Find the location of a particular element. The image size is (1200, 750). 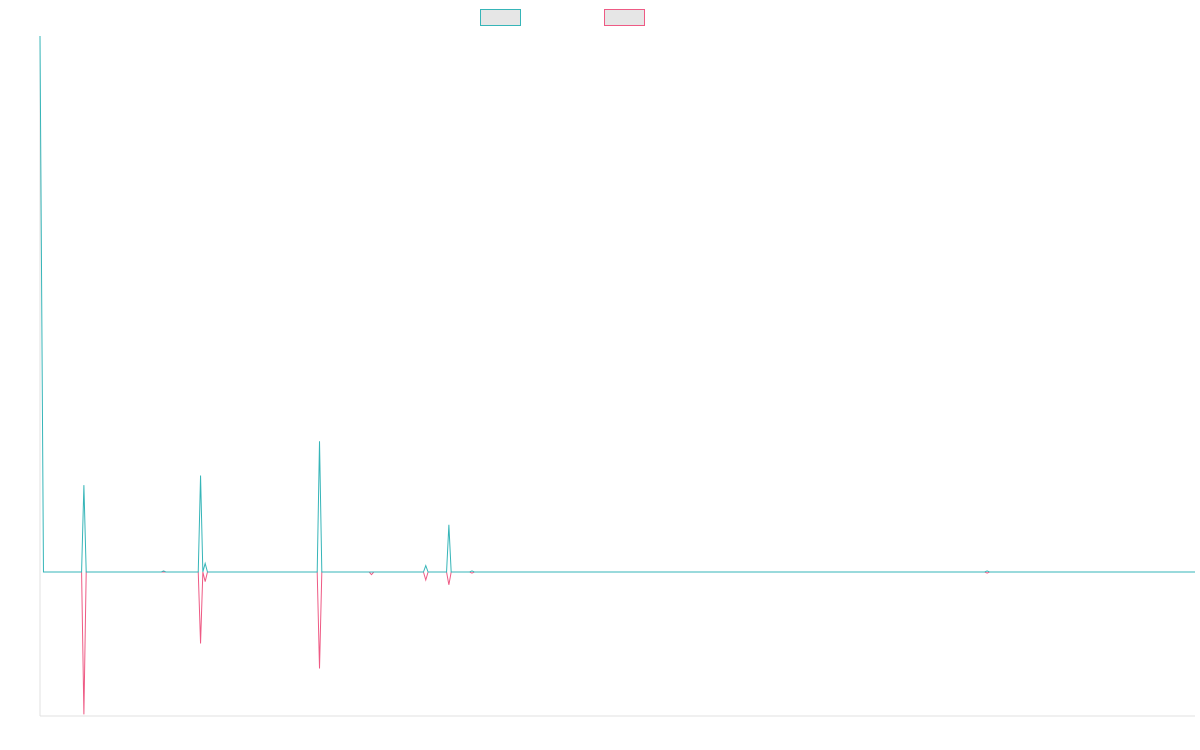

legend-swatch-series_b is located at coordinates (624, 17).